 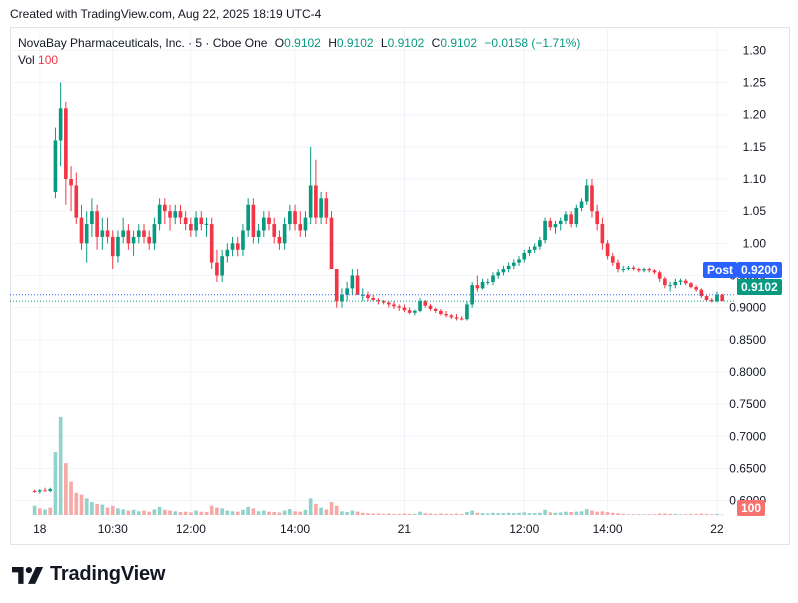 What do you see at coordinates (405, 529) in the screenshot?
I see `time-axis-label: 21` at bounding box center [405, 529].